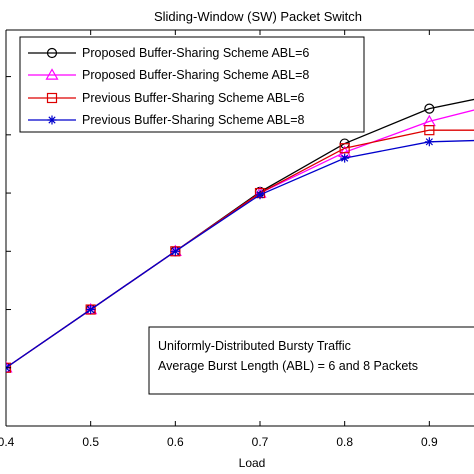 Image resolution: width=474 pixels, height=474 pixels. I want to click on x-tick-label: 0.6, so click(175, 442).